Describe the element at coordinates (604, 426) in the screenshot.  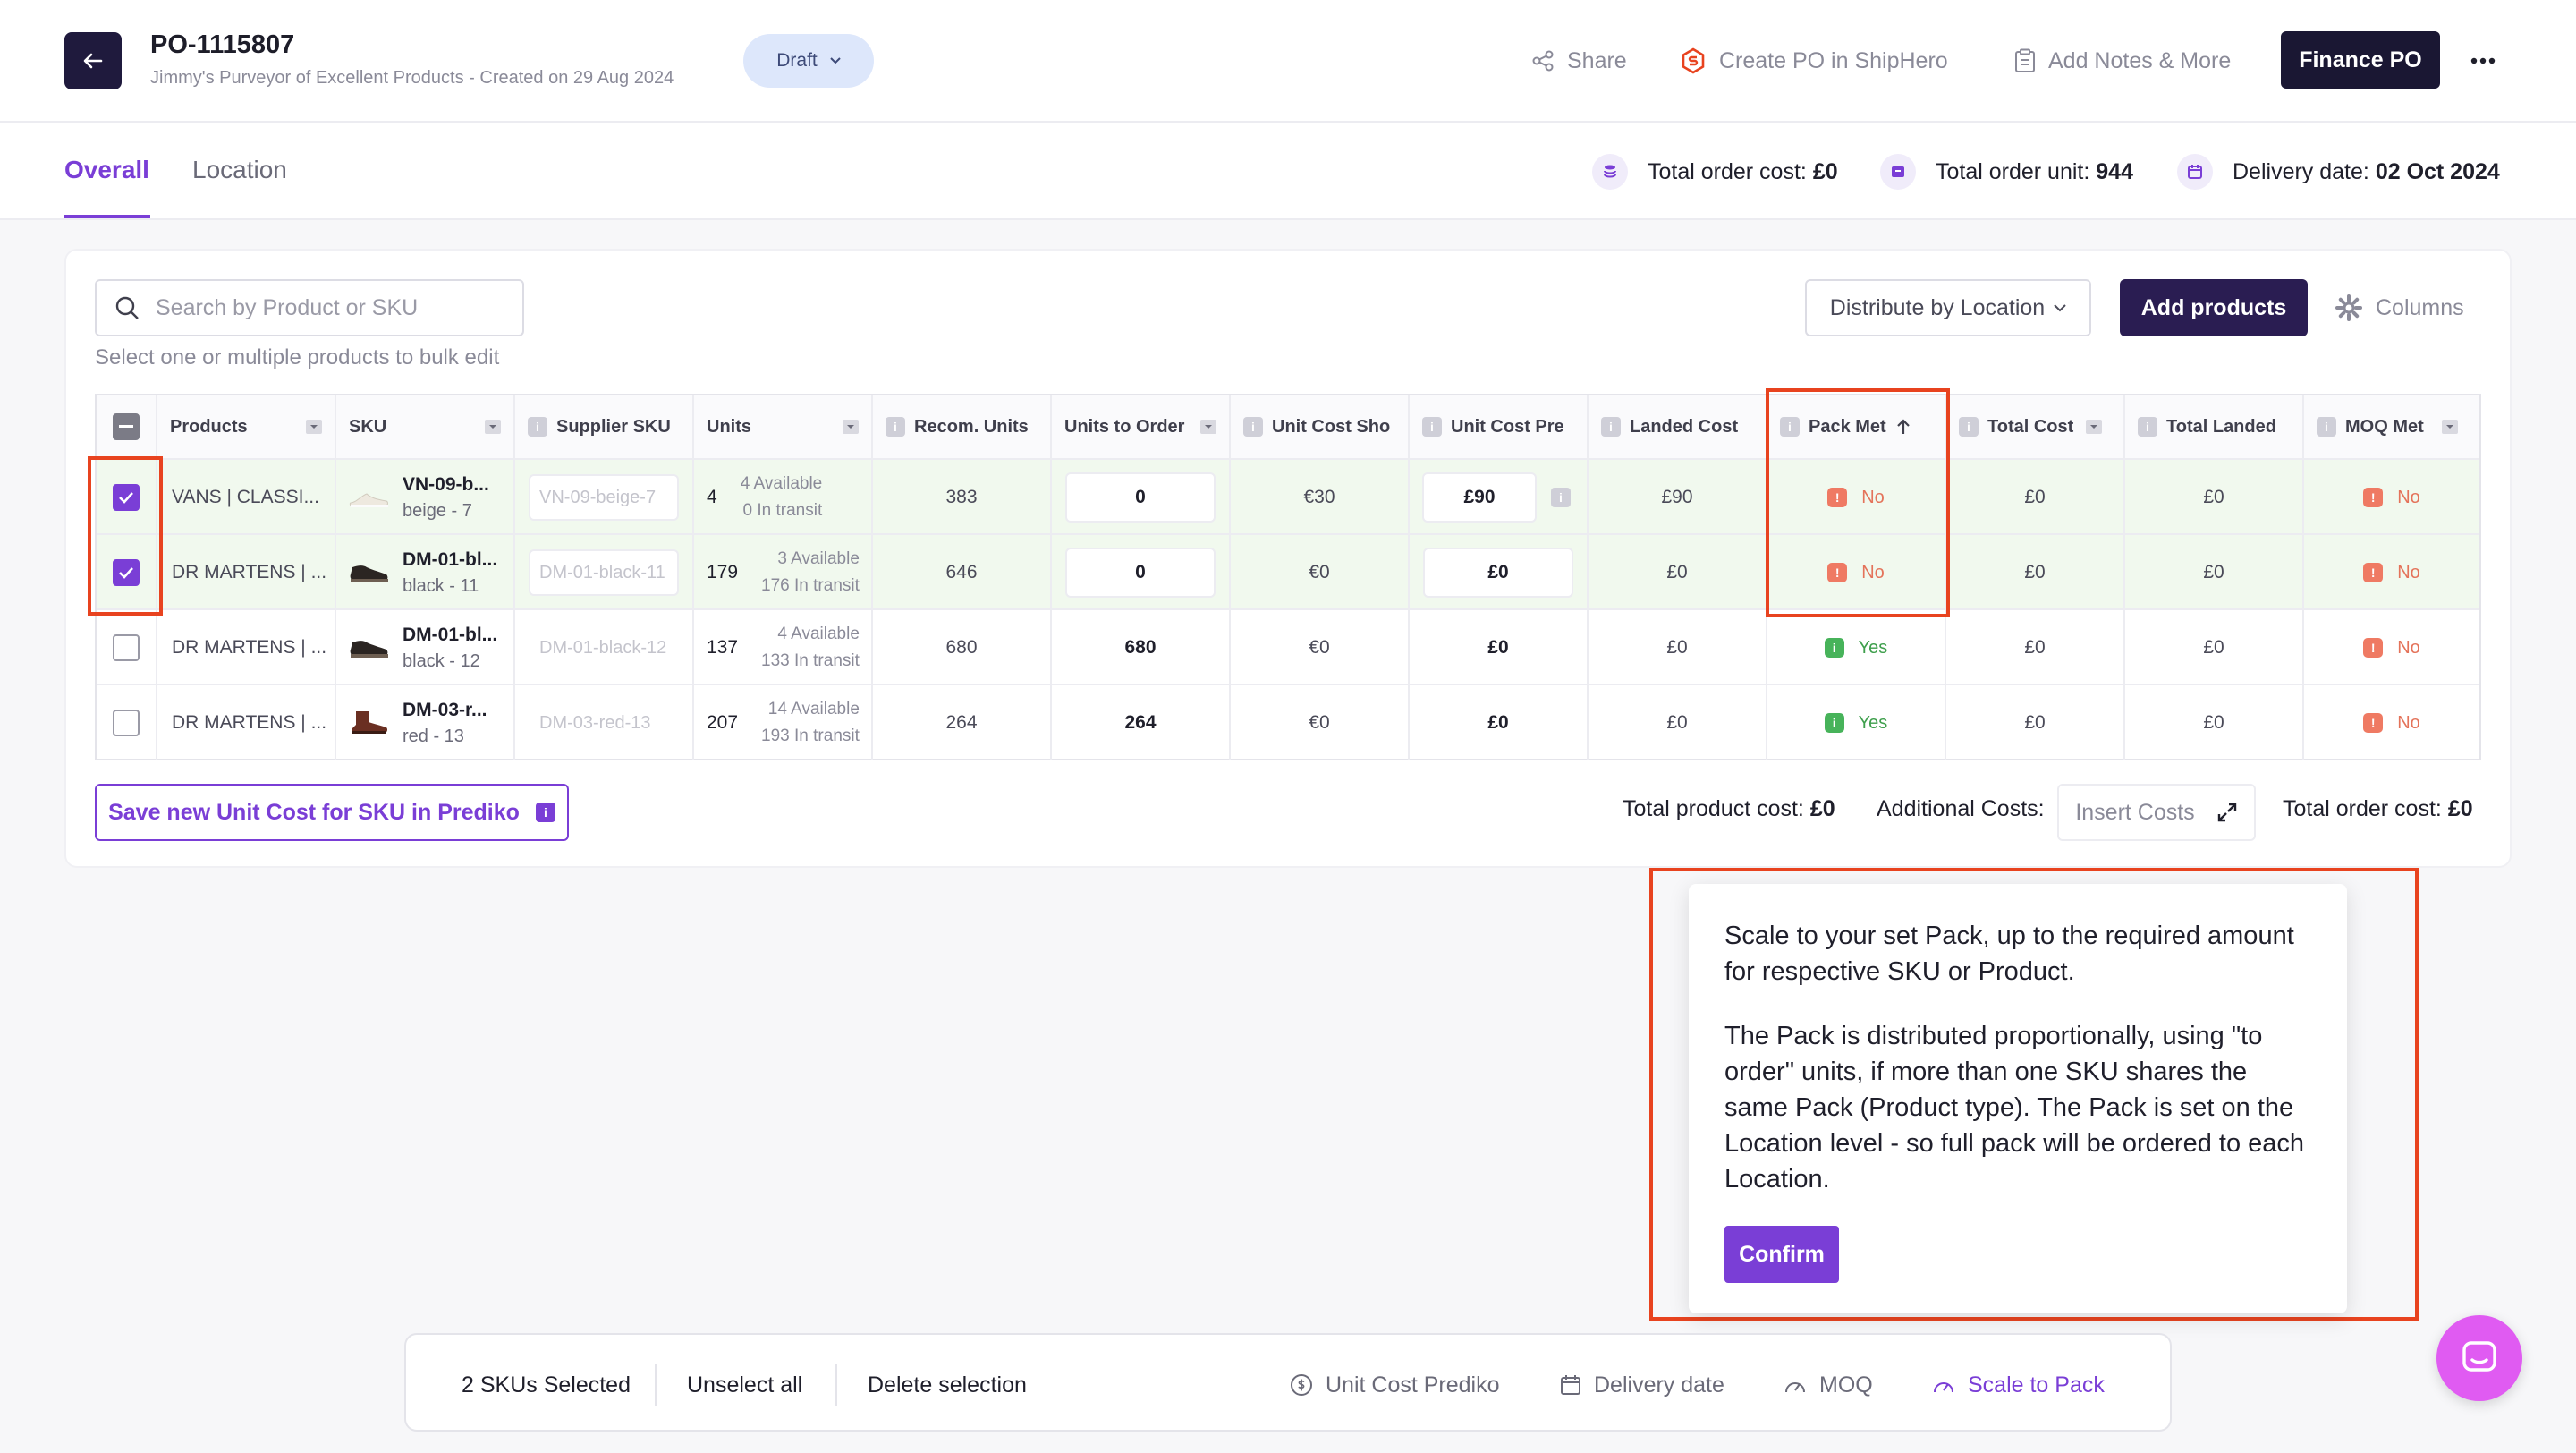
I see `col-header-supplier-sku: i Supplier SKU` at that location.